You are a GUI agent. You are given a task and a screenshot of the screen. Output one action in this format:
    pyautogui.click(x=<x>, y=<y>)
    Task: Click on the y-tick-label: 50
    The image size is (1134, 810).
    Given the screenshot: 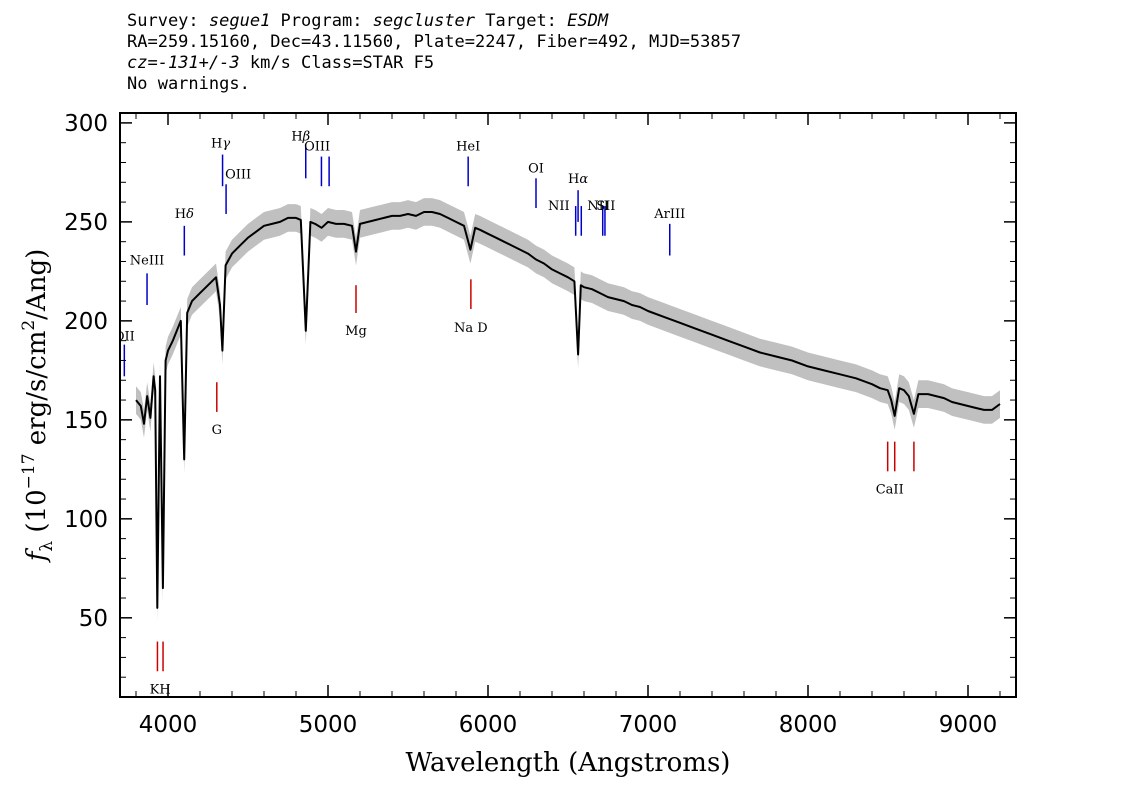 What is the action you would take?
    pyautogui.click(x=93, y=619)
    